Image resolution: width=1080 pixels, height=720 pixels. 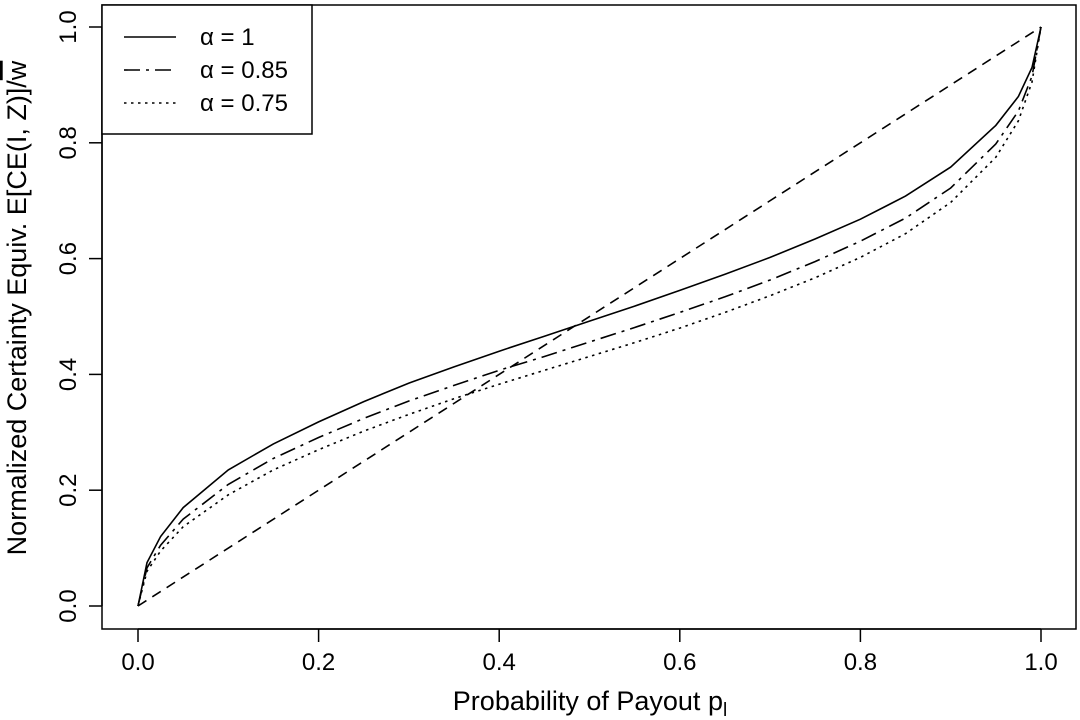 What do you see at coordinates (68, 374) in the screenshot?
I see `y-tick-label: 0.4` at bounding box center [68, 374].